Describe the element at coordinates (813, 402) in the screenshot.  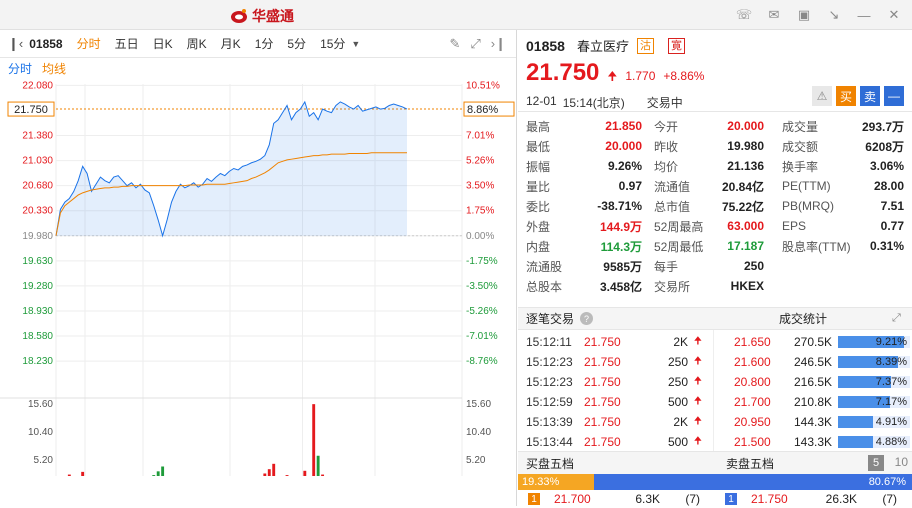
I see `volume-stat-row: 21.700 210.8K 7.17%` at that location.